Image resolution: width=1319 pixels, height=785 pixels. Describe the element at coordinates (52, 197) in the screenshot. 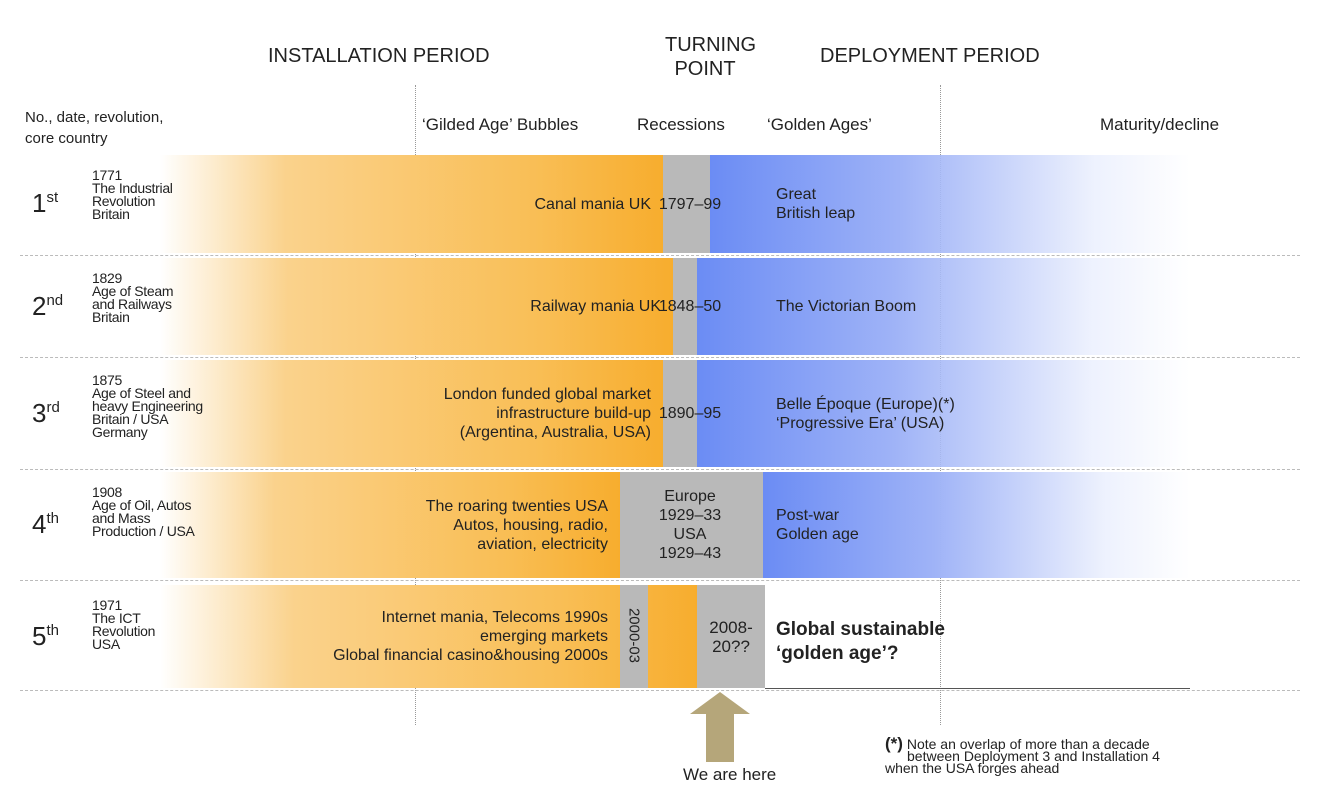

I see `ordinal-suffix: st` at that location.